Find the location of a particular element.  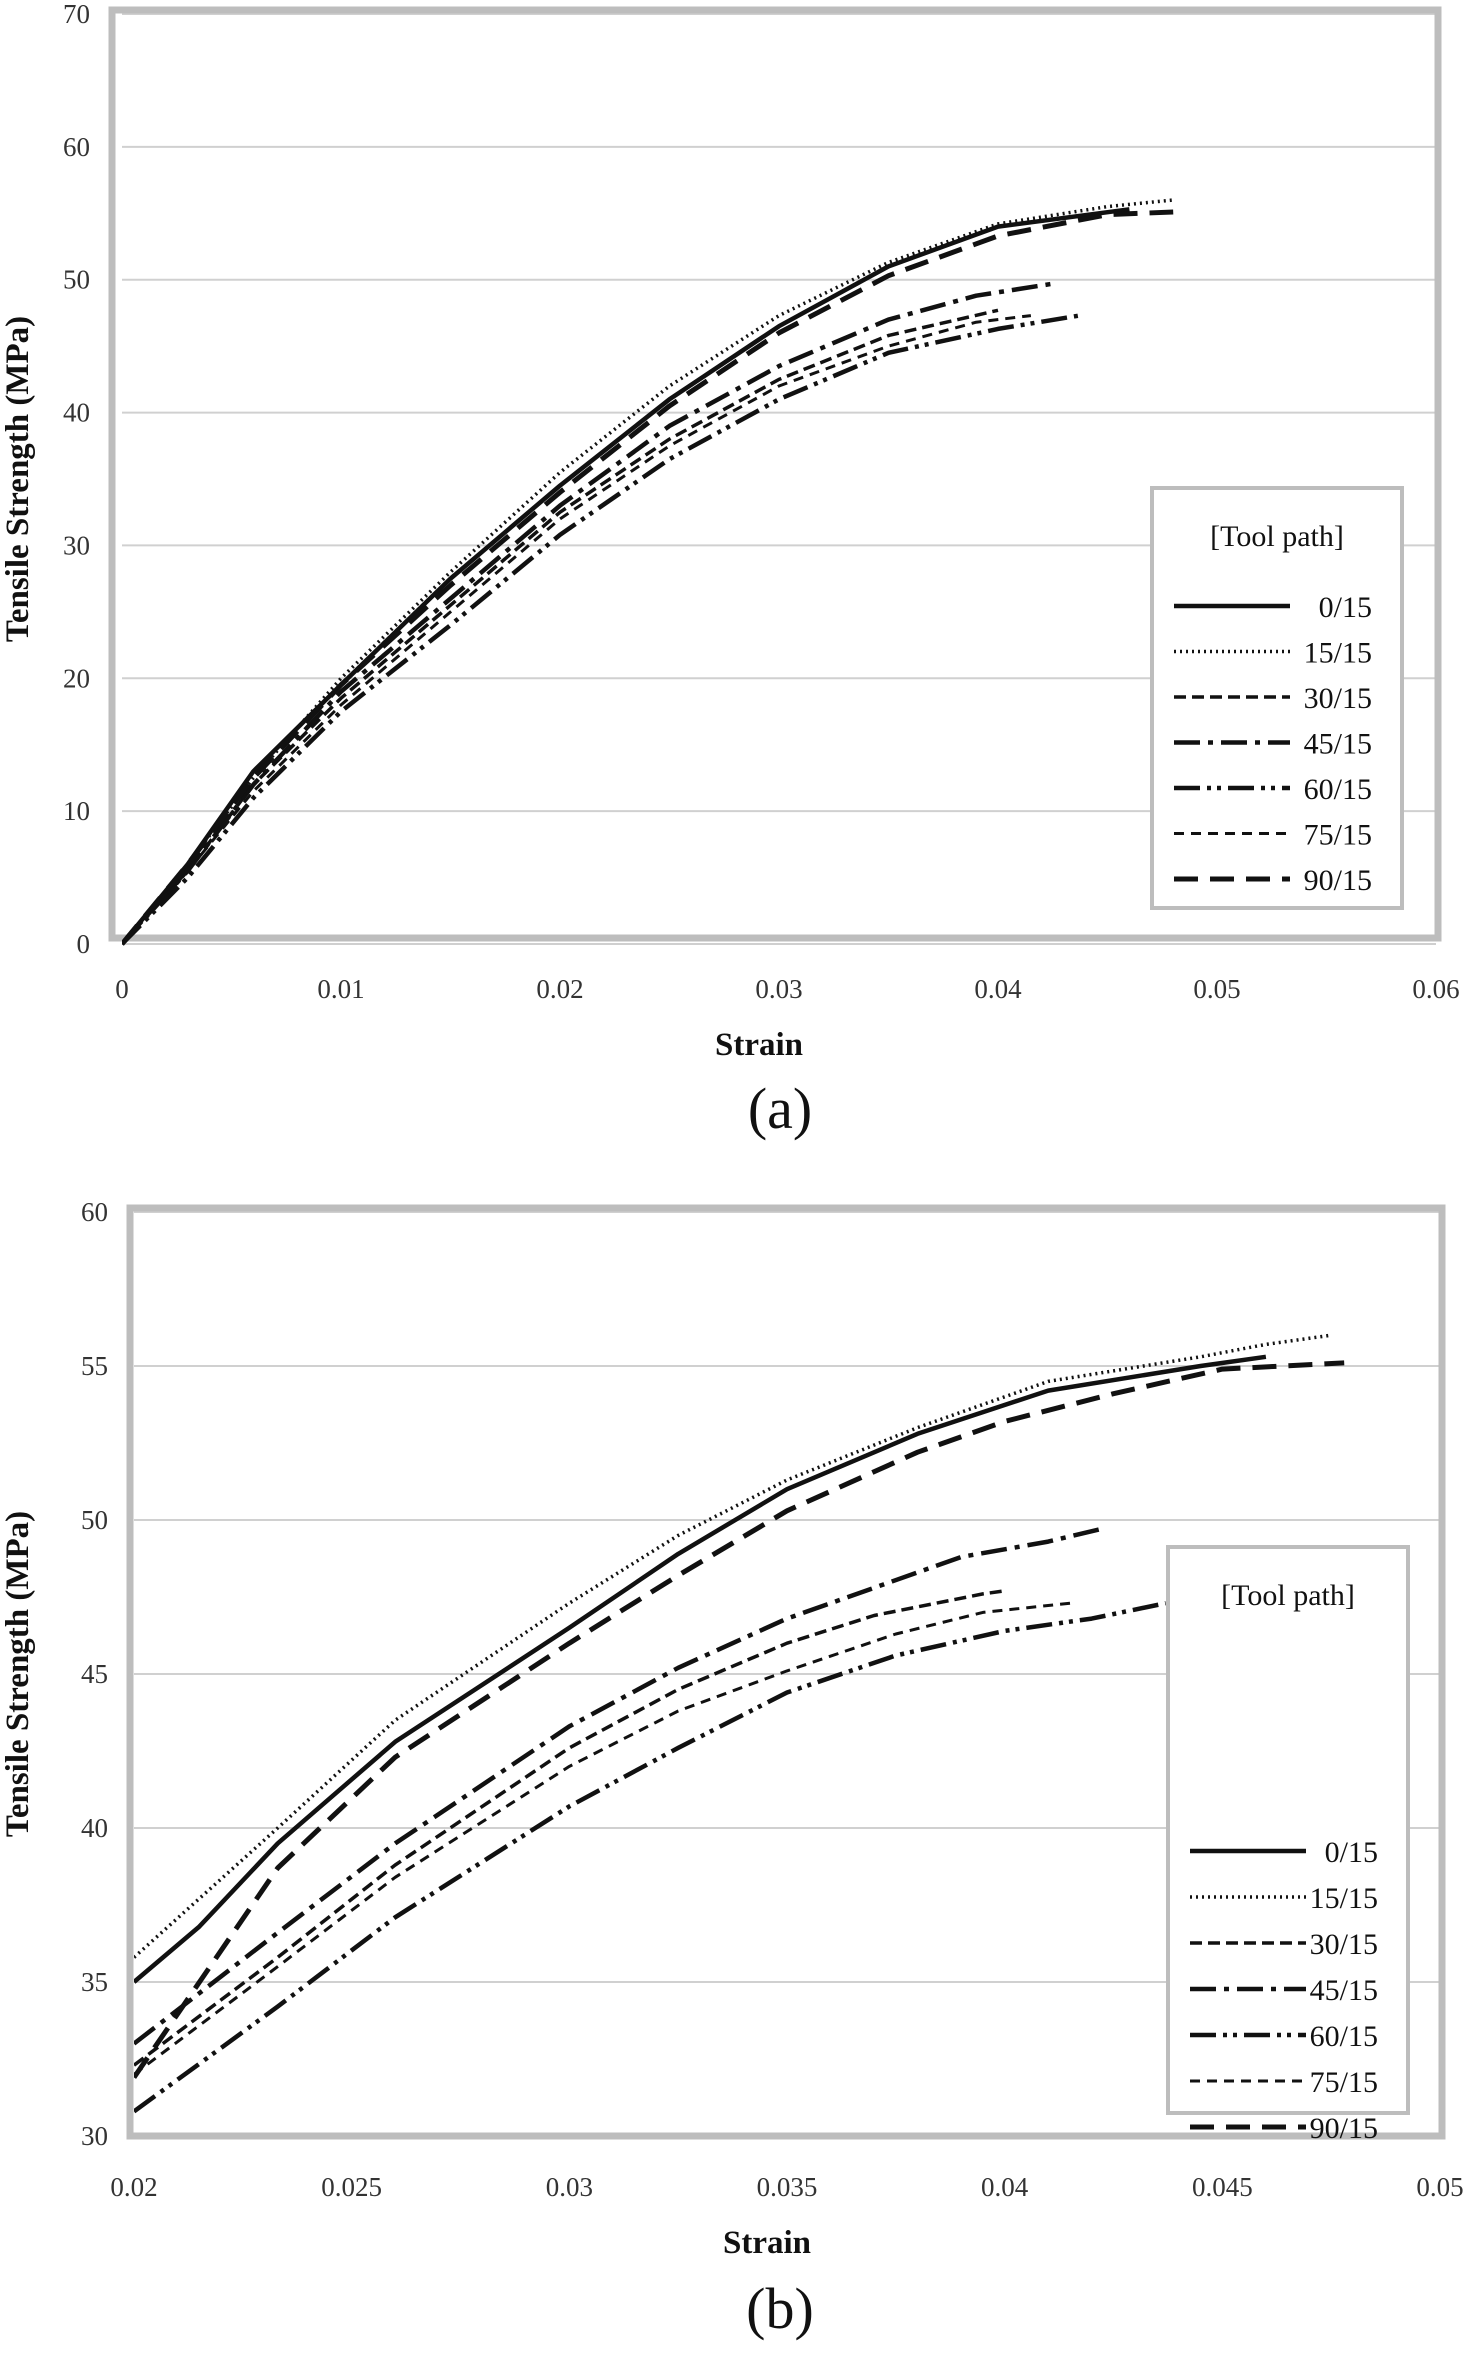

x-tick-label: 0.045 is located at coordinates (1222, 2187).